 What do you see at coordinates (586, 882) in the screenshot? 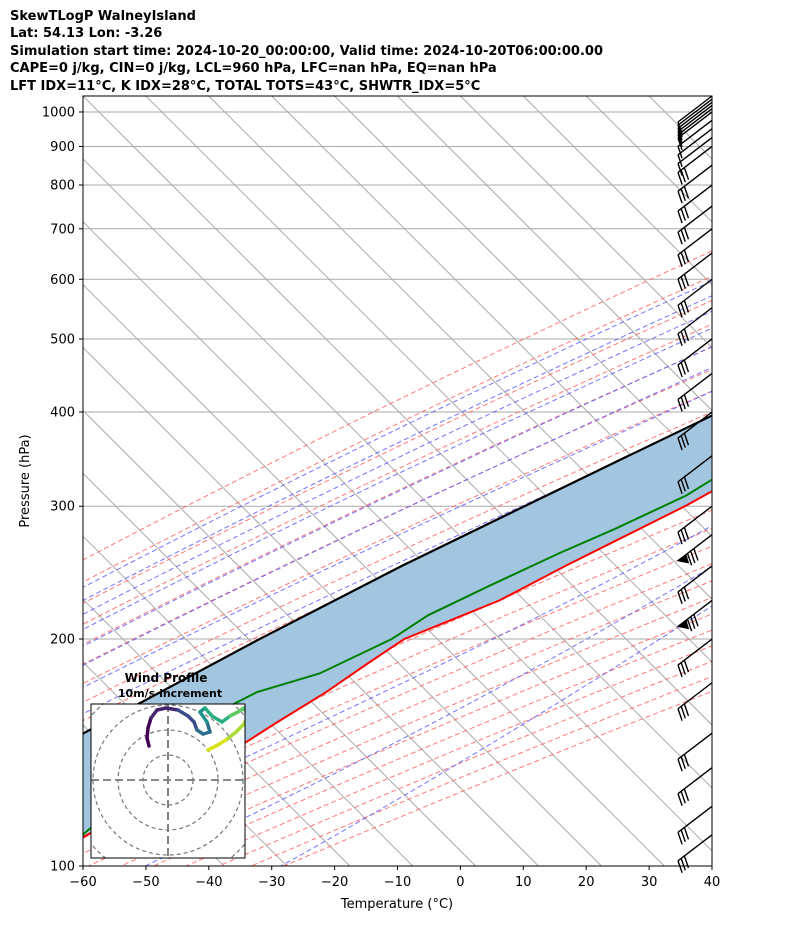
I see `x-tick-label: 20` at bounding box center [586, 882].